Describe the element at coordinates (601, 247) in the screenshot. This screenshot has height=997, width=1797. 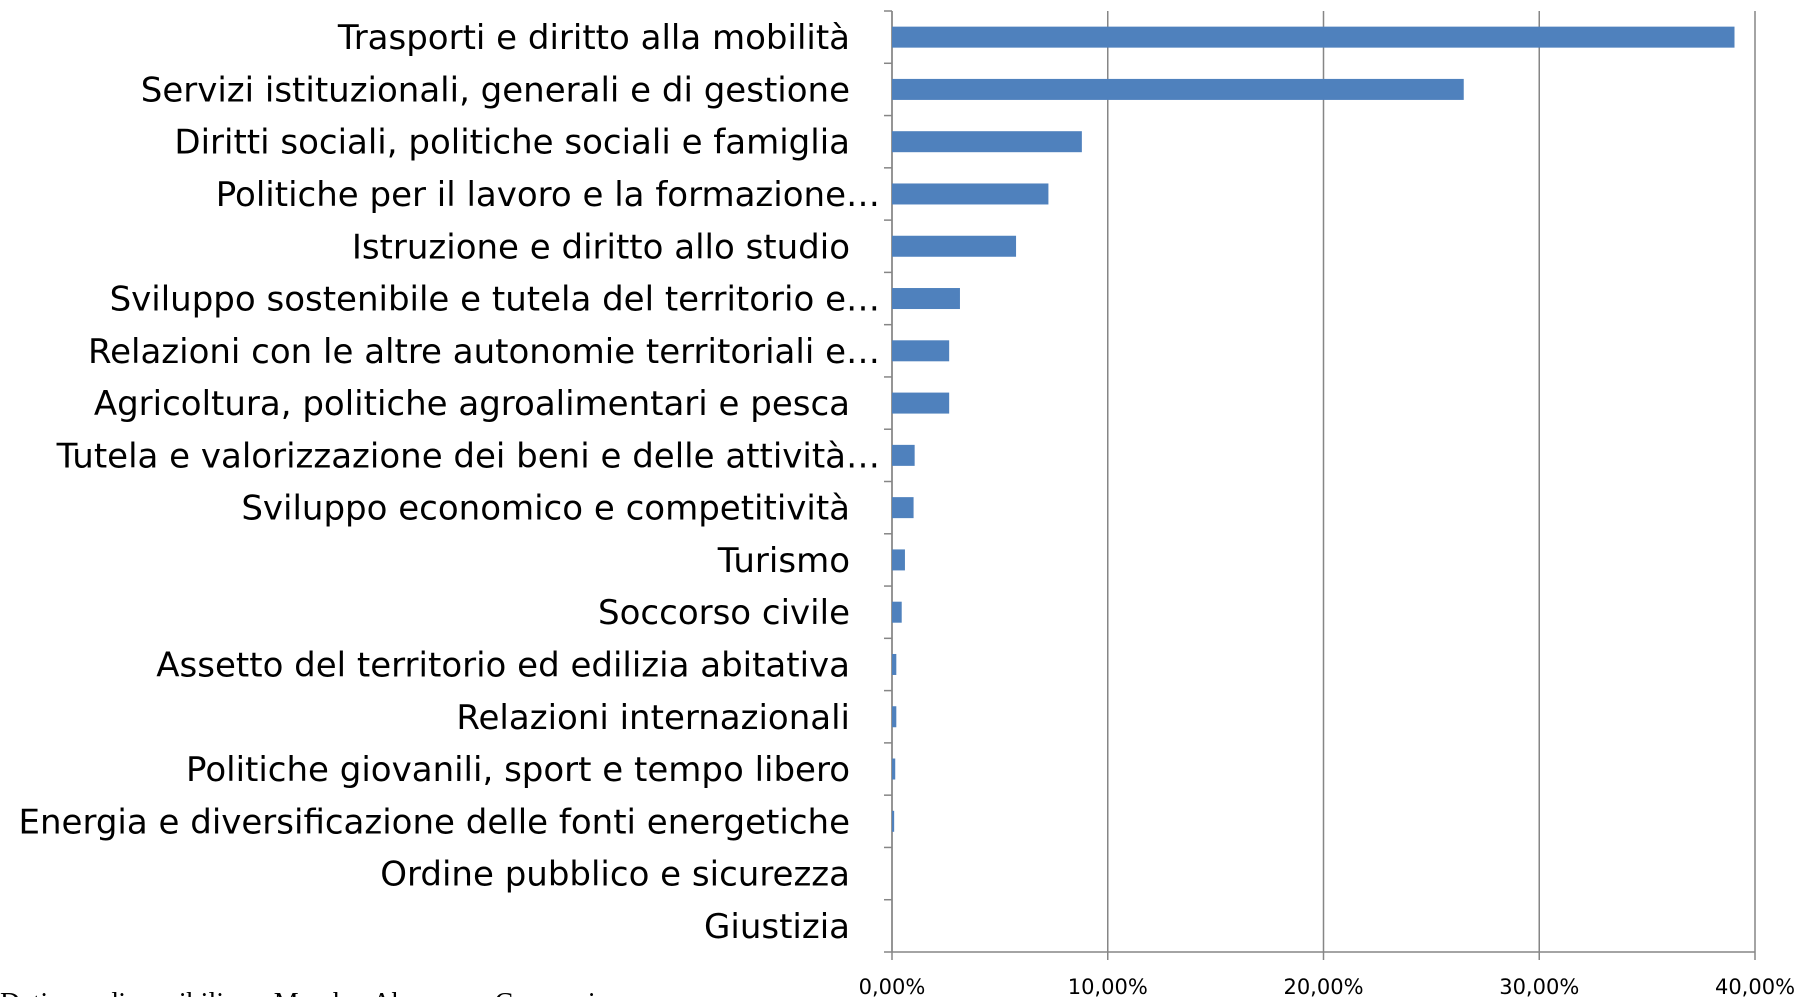
I see `y-tick-label: Istruzione e diritto allo studio` at that location.